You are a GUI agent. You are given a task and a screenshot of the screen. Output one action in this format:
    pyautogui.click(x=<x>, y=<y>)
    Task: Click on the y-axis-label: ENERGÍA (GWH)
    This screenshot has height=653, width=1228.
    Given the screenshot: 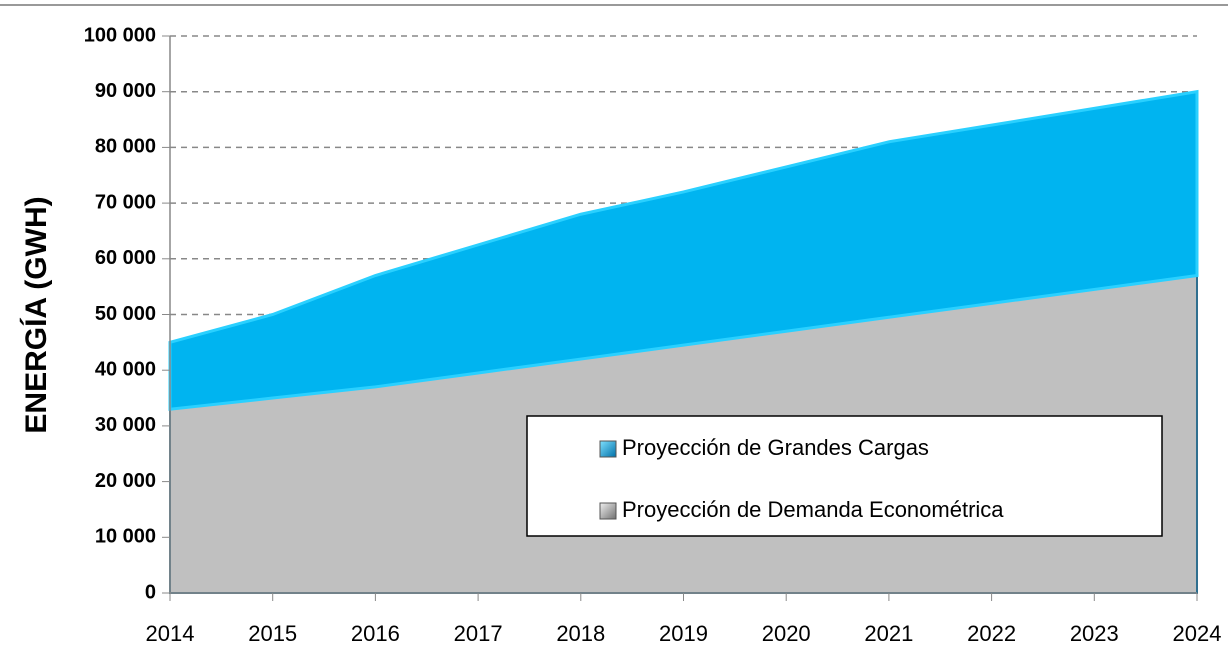 What is the action you would take?
    pyautogui.click(x=36, y=314)
    